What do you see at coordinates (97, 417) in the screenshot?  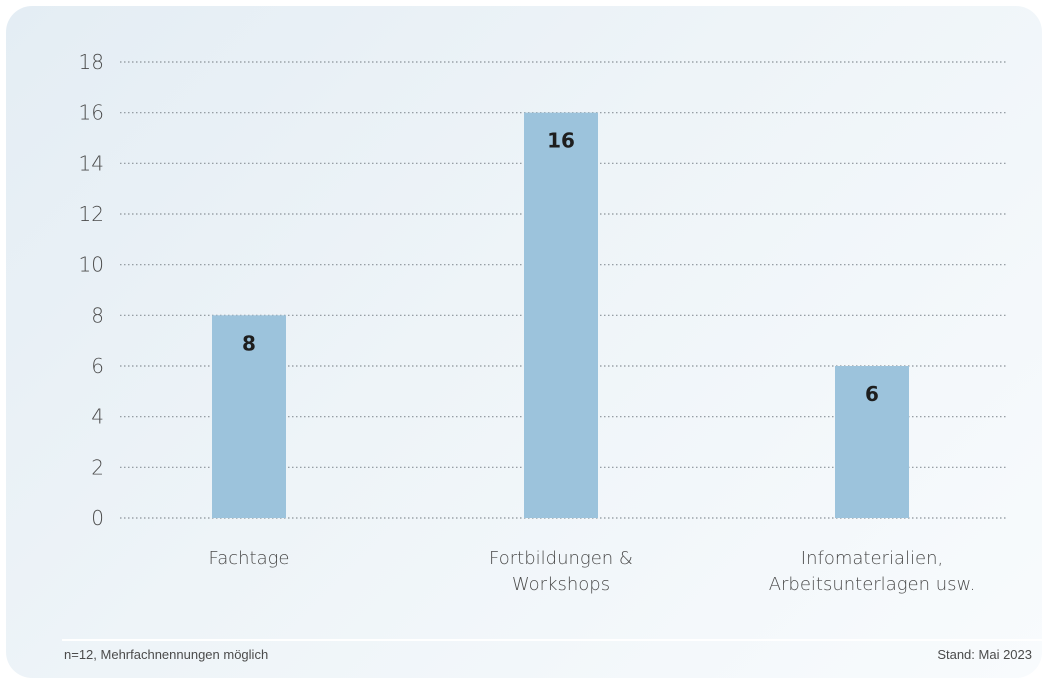 I see `y-tick-label: 4` at bounding box center [97, 417].